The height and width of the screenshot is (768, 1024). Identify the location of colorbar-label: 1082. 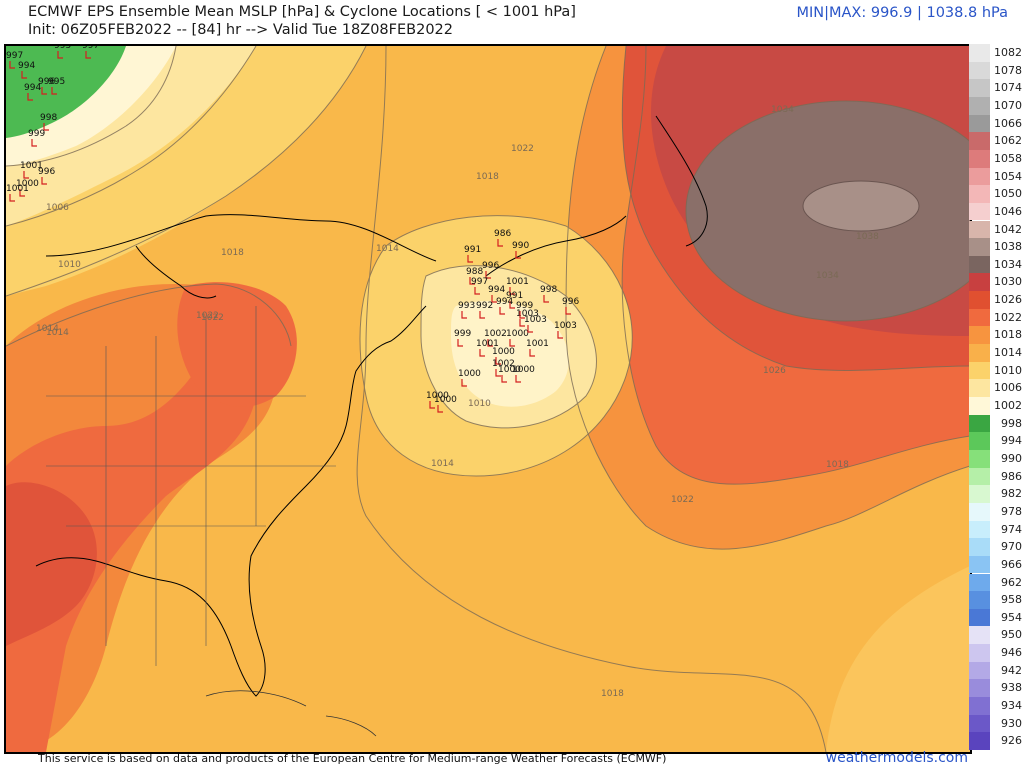
(1008, 52).